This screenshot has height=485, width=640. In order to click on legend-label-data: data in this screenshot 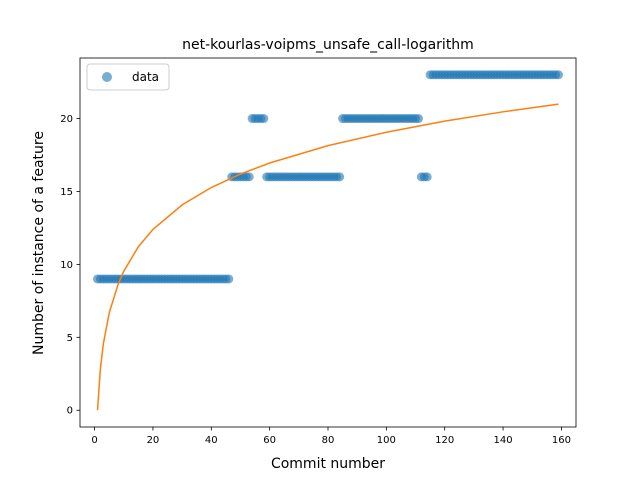, I will do `click(145, 77)`.